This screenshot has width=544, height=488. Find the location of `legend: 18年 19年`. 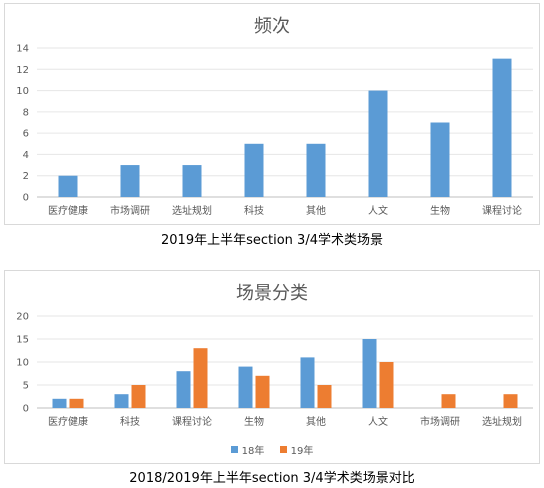

legend: 18年 19年 is located at coordinates (272, 449).